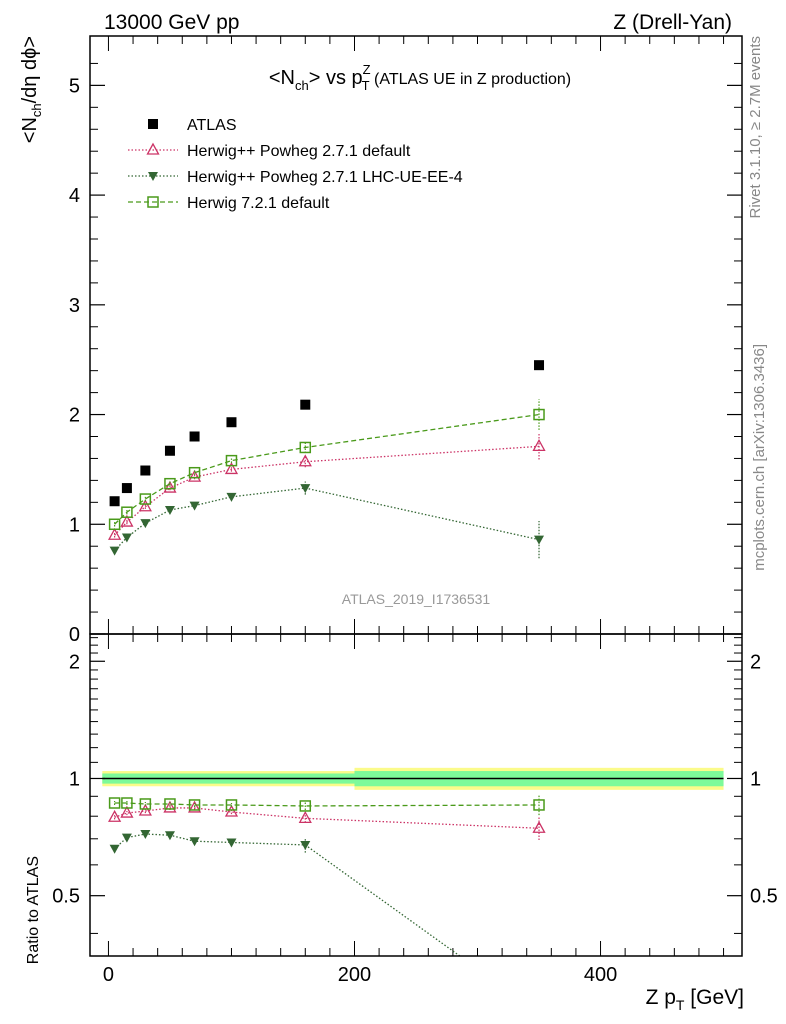 This screenshot has width=786, height=1024. I want to click on x-axis-label: Z pT [GeV], so click(695, 999).